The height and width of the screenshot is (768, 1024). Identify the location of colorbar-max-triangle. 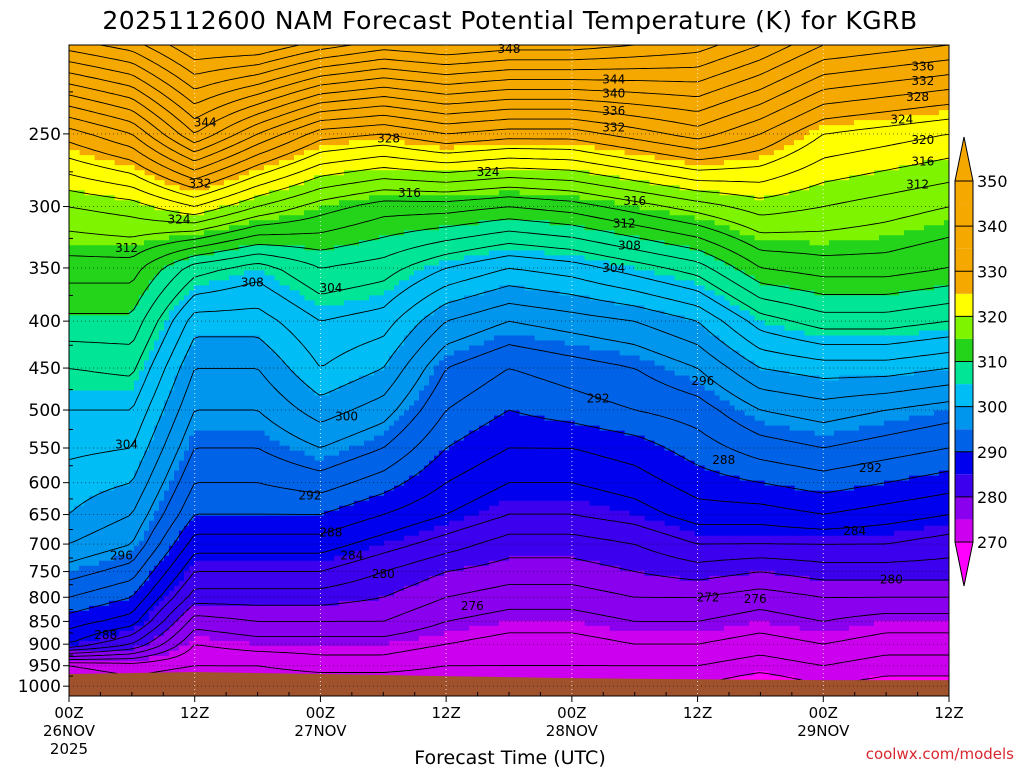
(964, 159).